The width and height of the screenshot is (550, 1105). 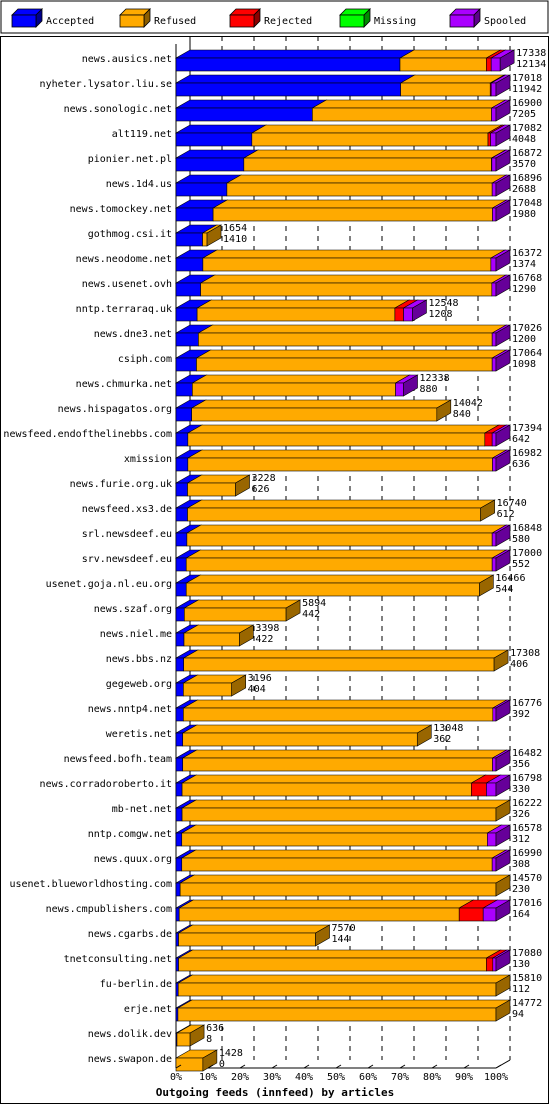 What do you see at coordinates (176, 1077) in the screenshot?
I see `x-tick-label: 0%` at bounding box center [176, 1077].